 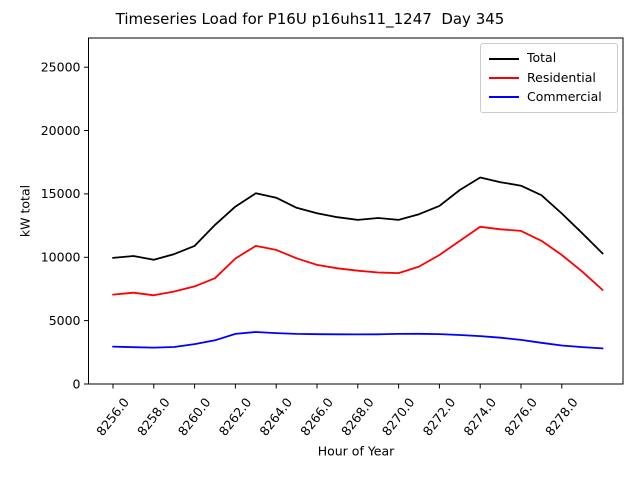 What do you see at coordinates (564, 97) in the screenshot?
I see `legend-label-commercial: Commercial` at bounding box center [564, 97].